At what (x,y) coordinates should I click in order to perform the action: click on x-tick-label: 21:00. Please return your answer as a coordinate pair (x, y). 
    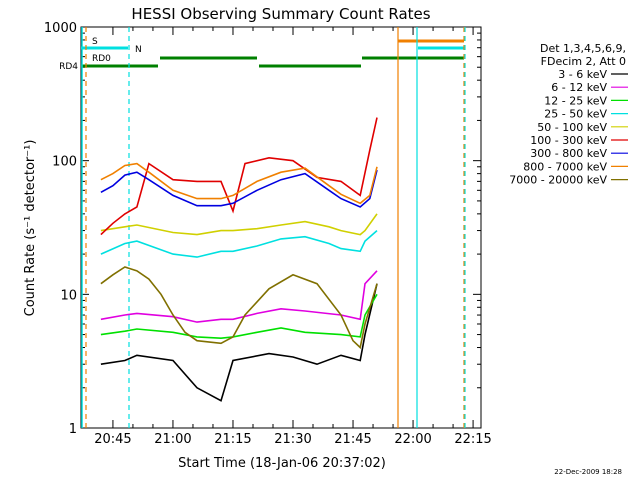
    Looking at the image, I should click on (172, 439).